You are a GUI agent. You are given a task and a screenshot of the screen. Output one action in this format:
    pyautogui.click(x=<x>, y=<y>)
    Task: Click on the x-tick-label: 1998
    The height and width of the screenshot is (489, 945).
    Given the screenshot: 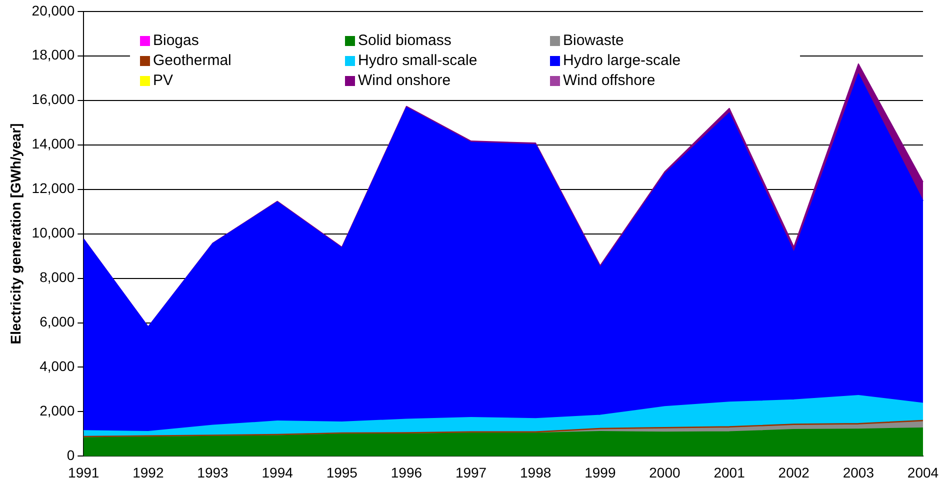 What is the action you would take?
    pyautogui.click(x=536, y=472)
    